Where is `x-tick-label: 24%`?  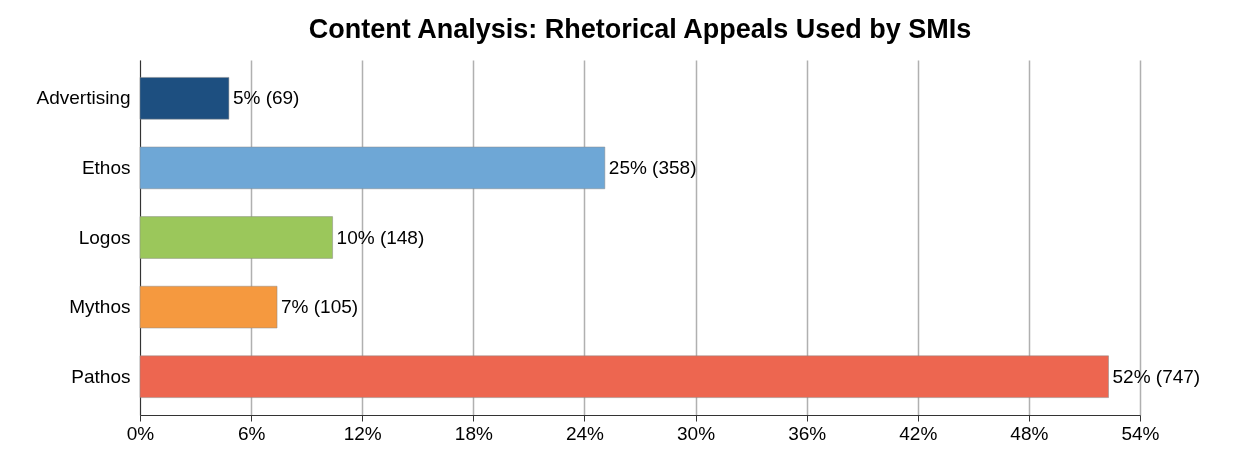 x-tick-label: 24% is located at coordinates (585, 433).